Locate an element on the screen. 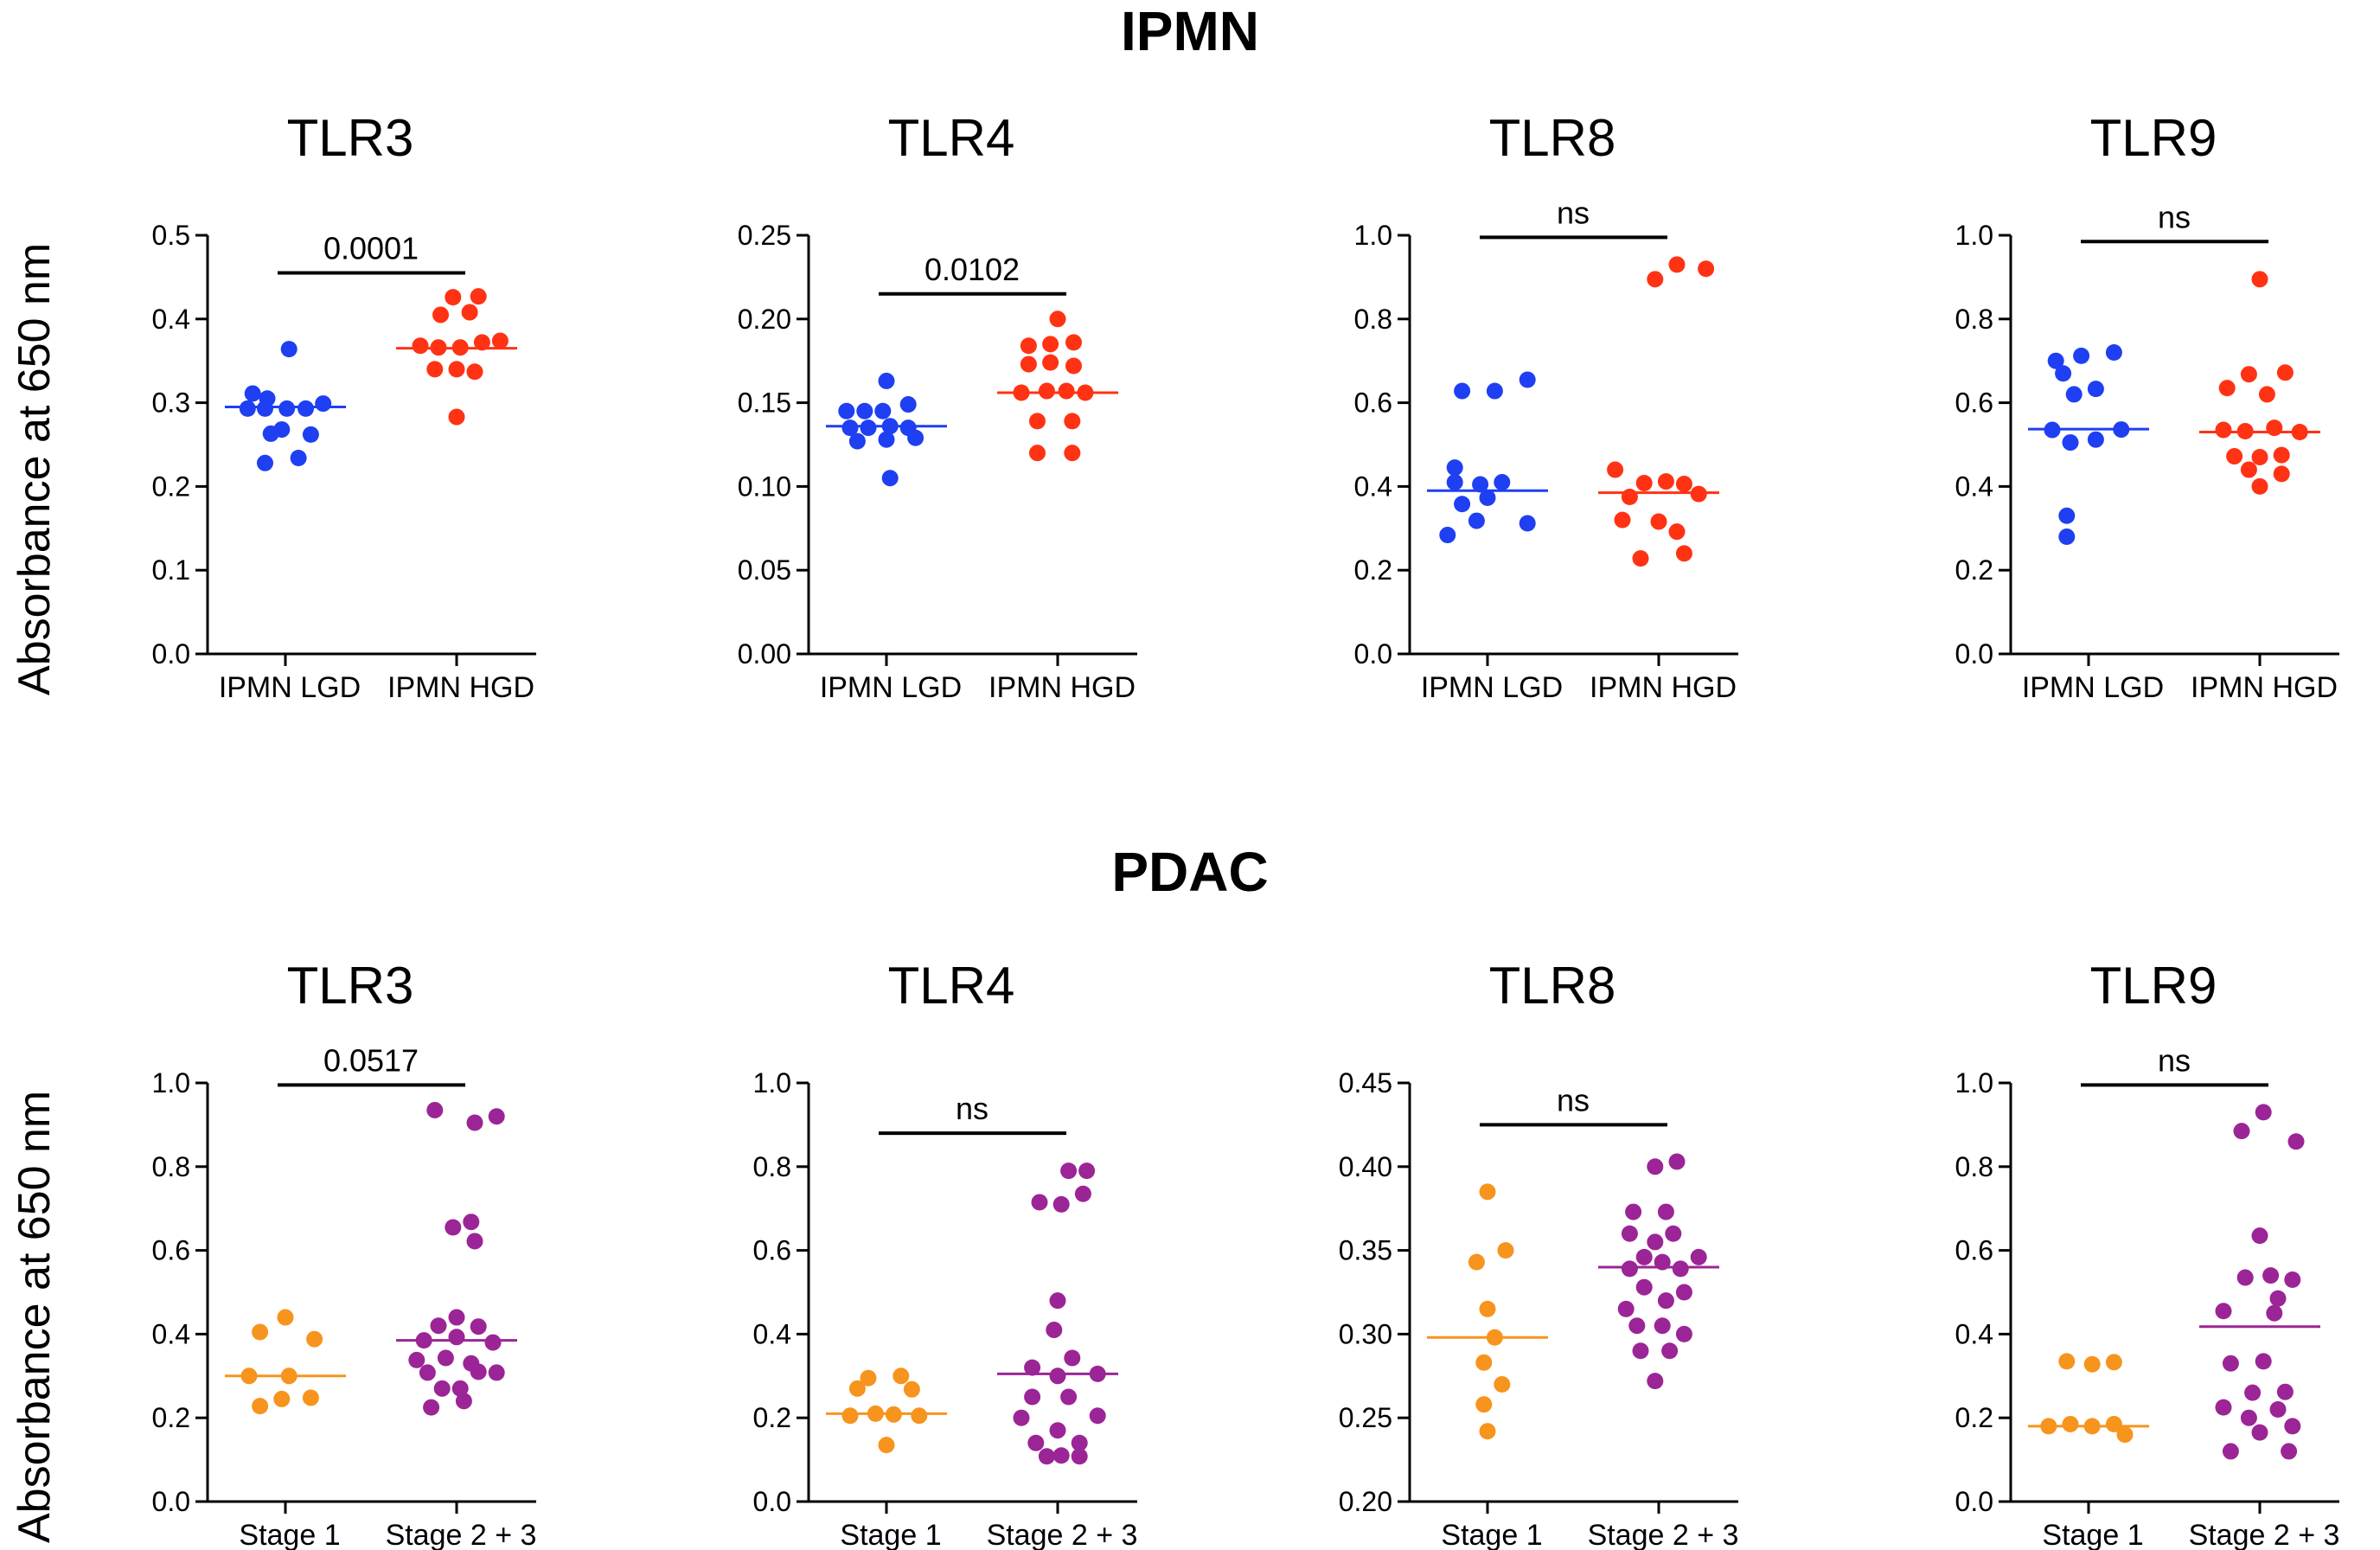 The image size is (2380, 1550). chart-title: TLR9 is located at coordinates (2153, 986).